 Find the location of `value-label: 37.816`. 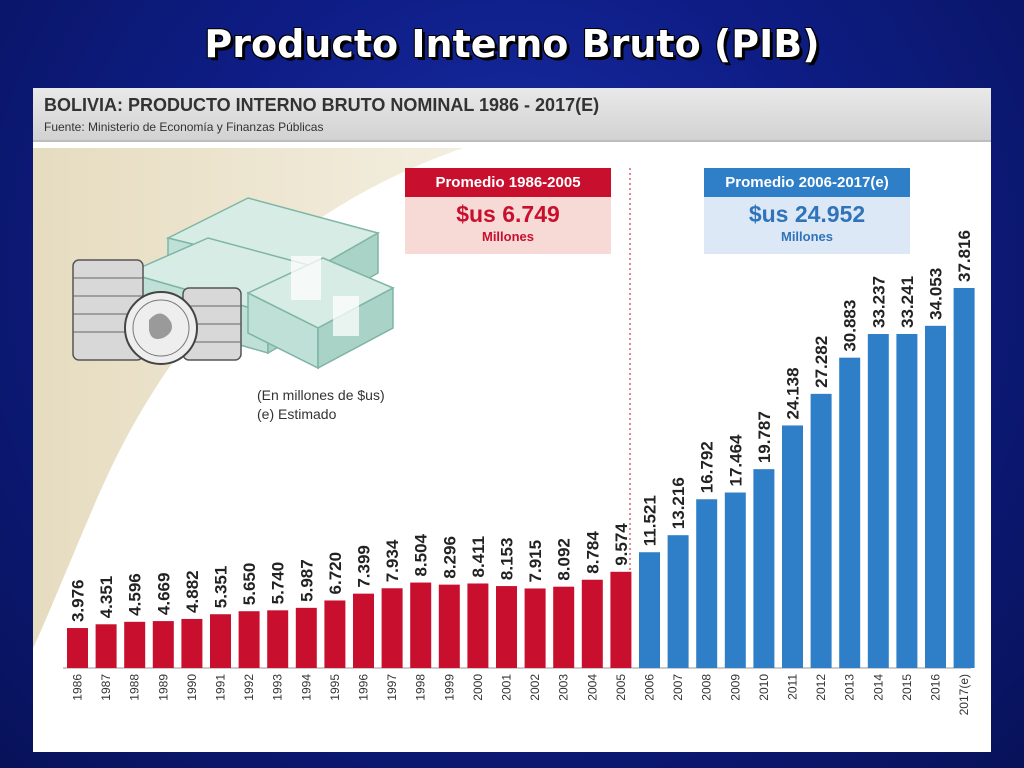

value-label: 37.816 is located at coordinates (964, 256).